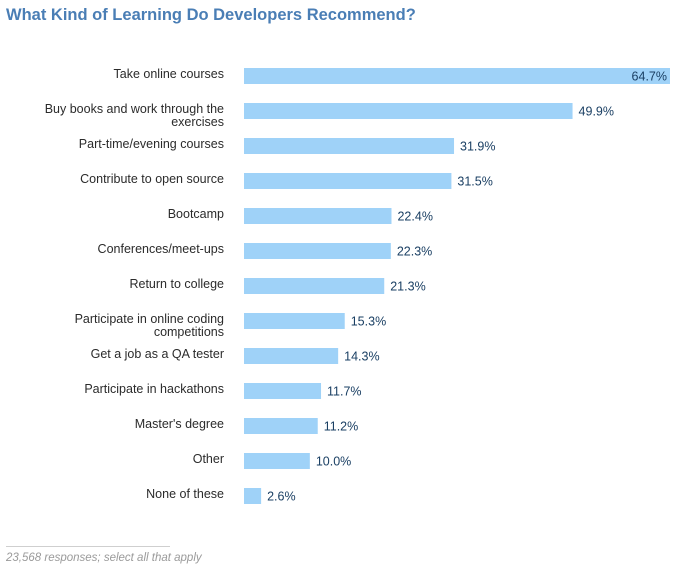 The height and width of the screenshot is (576, 676). Describe the element at coordinates (88, 546) in the screenshot. I see `footnote-divider` at that location.